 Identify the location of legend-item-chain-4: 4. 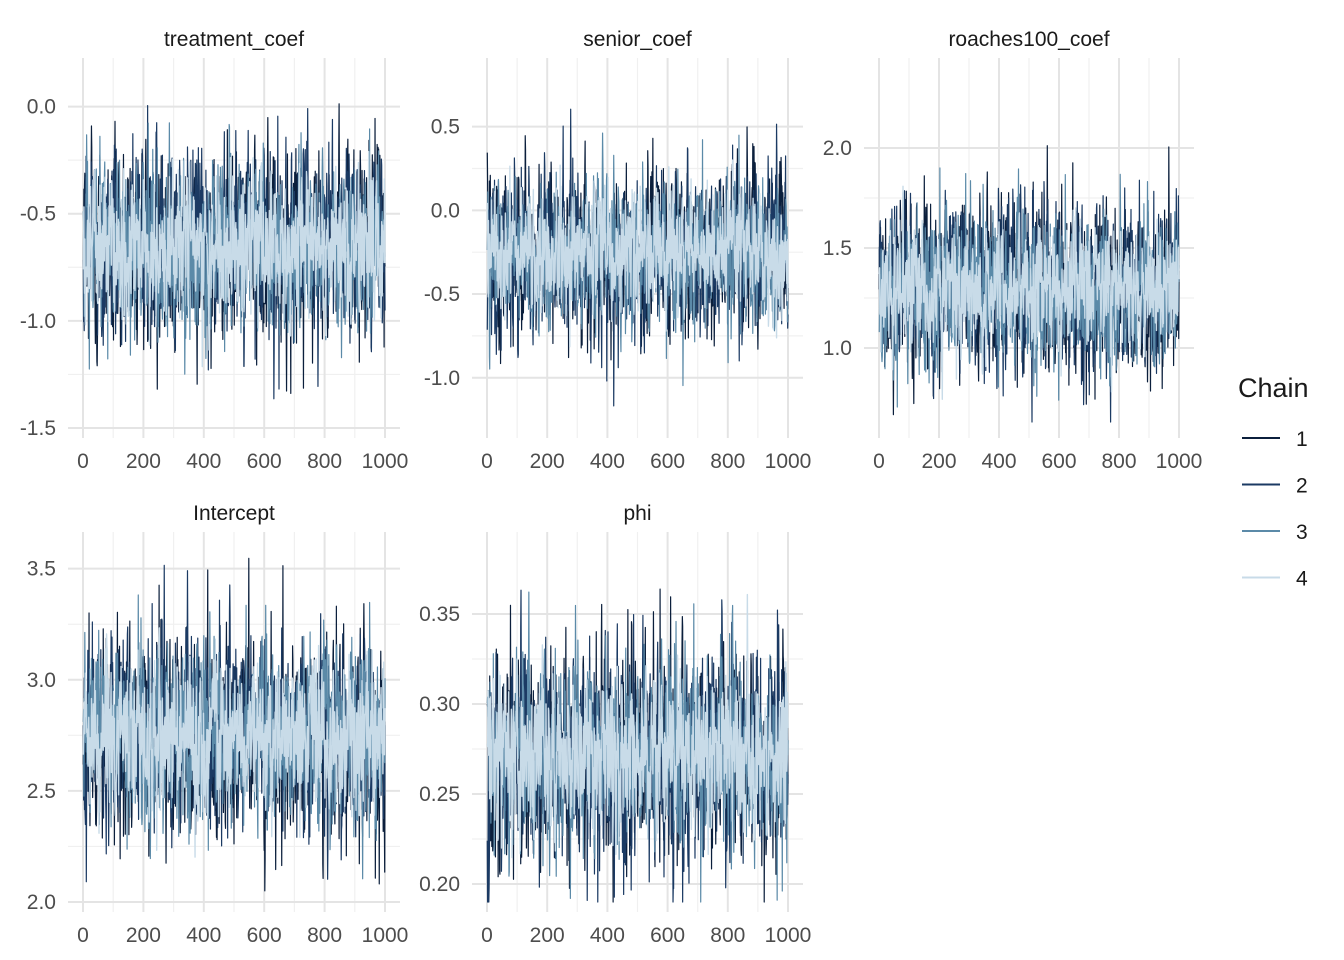
(1275, 579).